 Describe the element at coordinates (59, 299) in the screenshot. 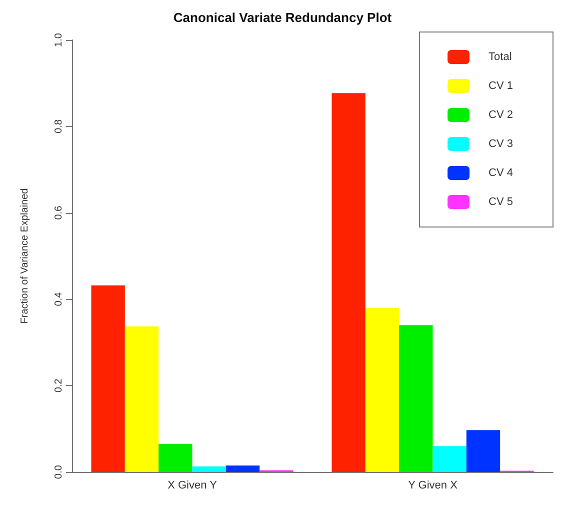

I see `y-tick-label: 0.4` at that location.